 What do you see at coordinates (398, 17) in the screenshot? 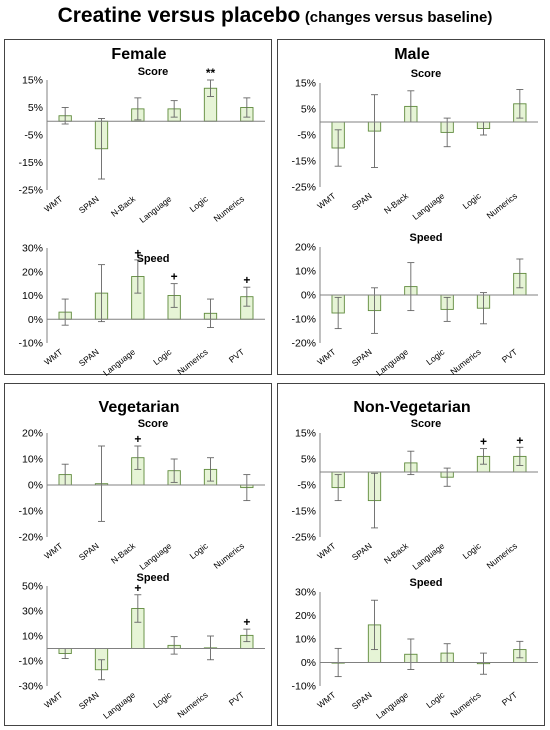
I see `main-subtitle-text: (changes versus baseline)` at bounding box center [398, 17].